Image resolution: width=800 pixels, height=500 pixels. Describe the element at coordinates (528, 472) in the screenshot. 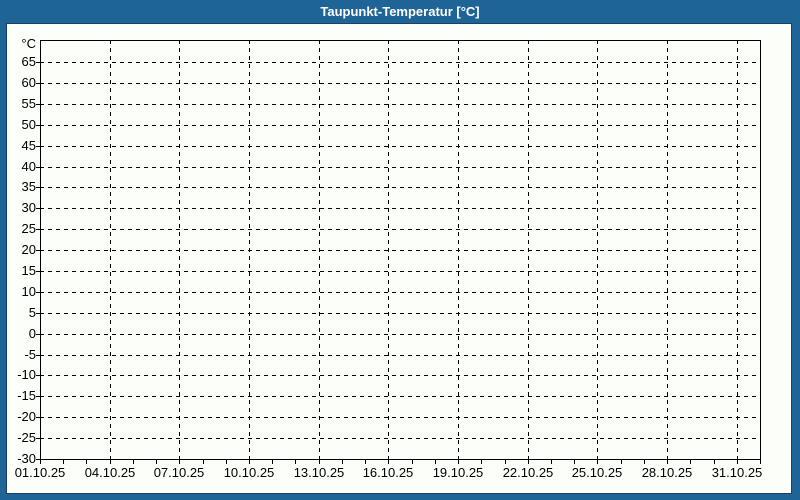

I see `x-tick-label: 22.10.25` at that location.